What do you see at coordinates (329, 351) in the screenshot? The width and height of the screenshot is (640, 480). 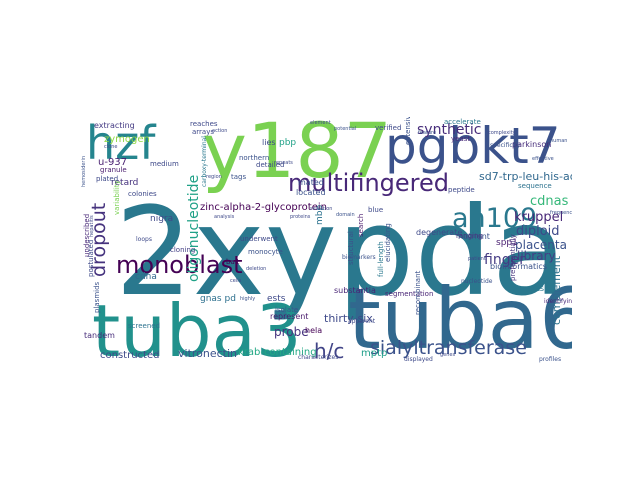 I see `cloud-word: h/c` at bounding box center [329, 351].